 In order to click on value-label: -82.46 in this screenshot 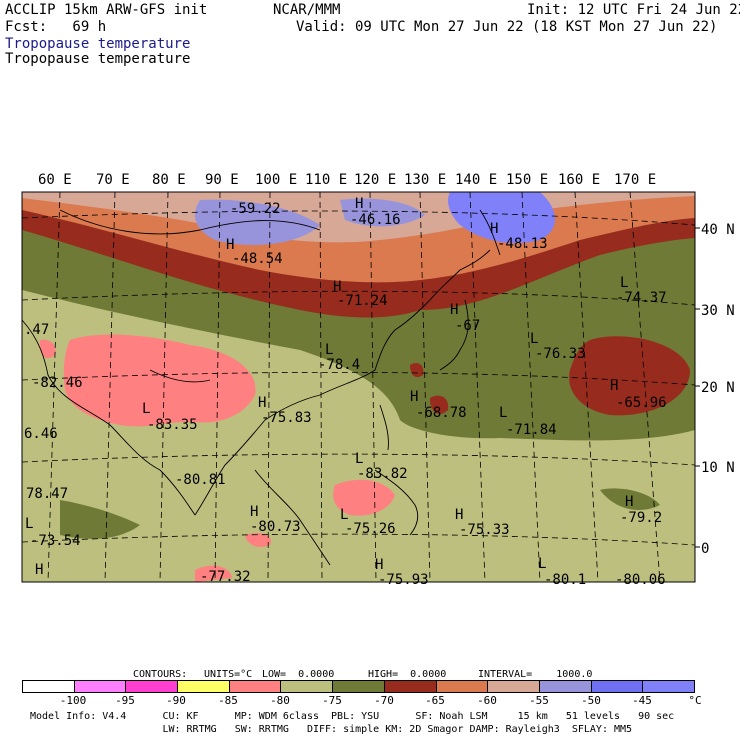, I will do `click(57, 383)`.